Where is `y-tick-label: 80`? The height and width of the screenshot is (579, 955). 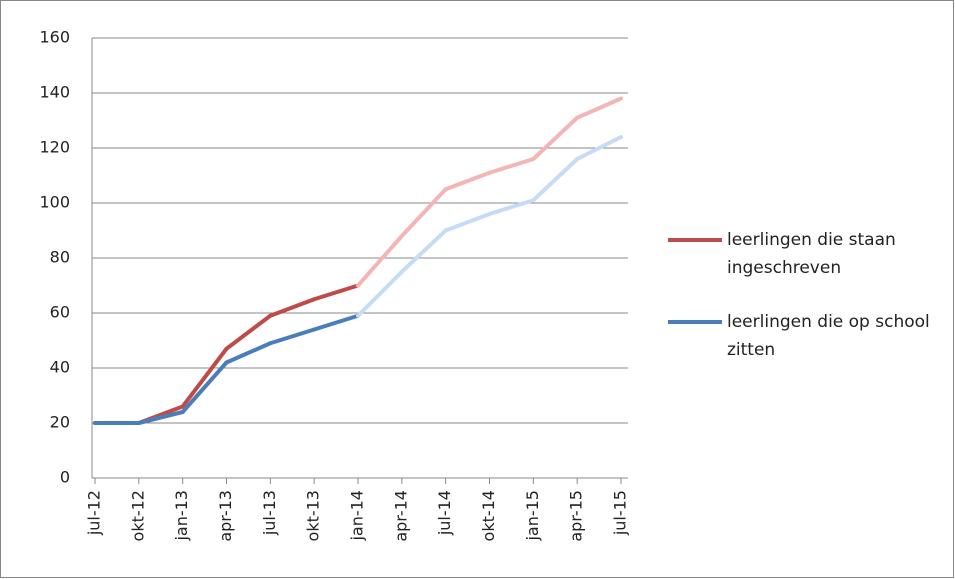
y-tick-label: 80 is located at coordinates (60, 257).